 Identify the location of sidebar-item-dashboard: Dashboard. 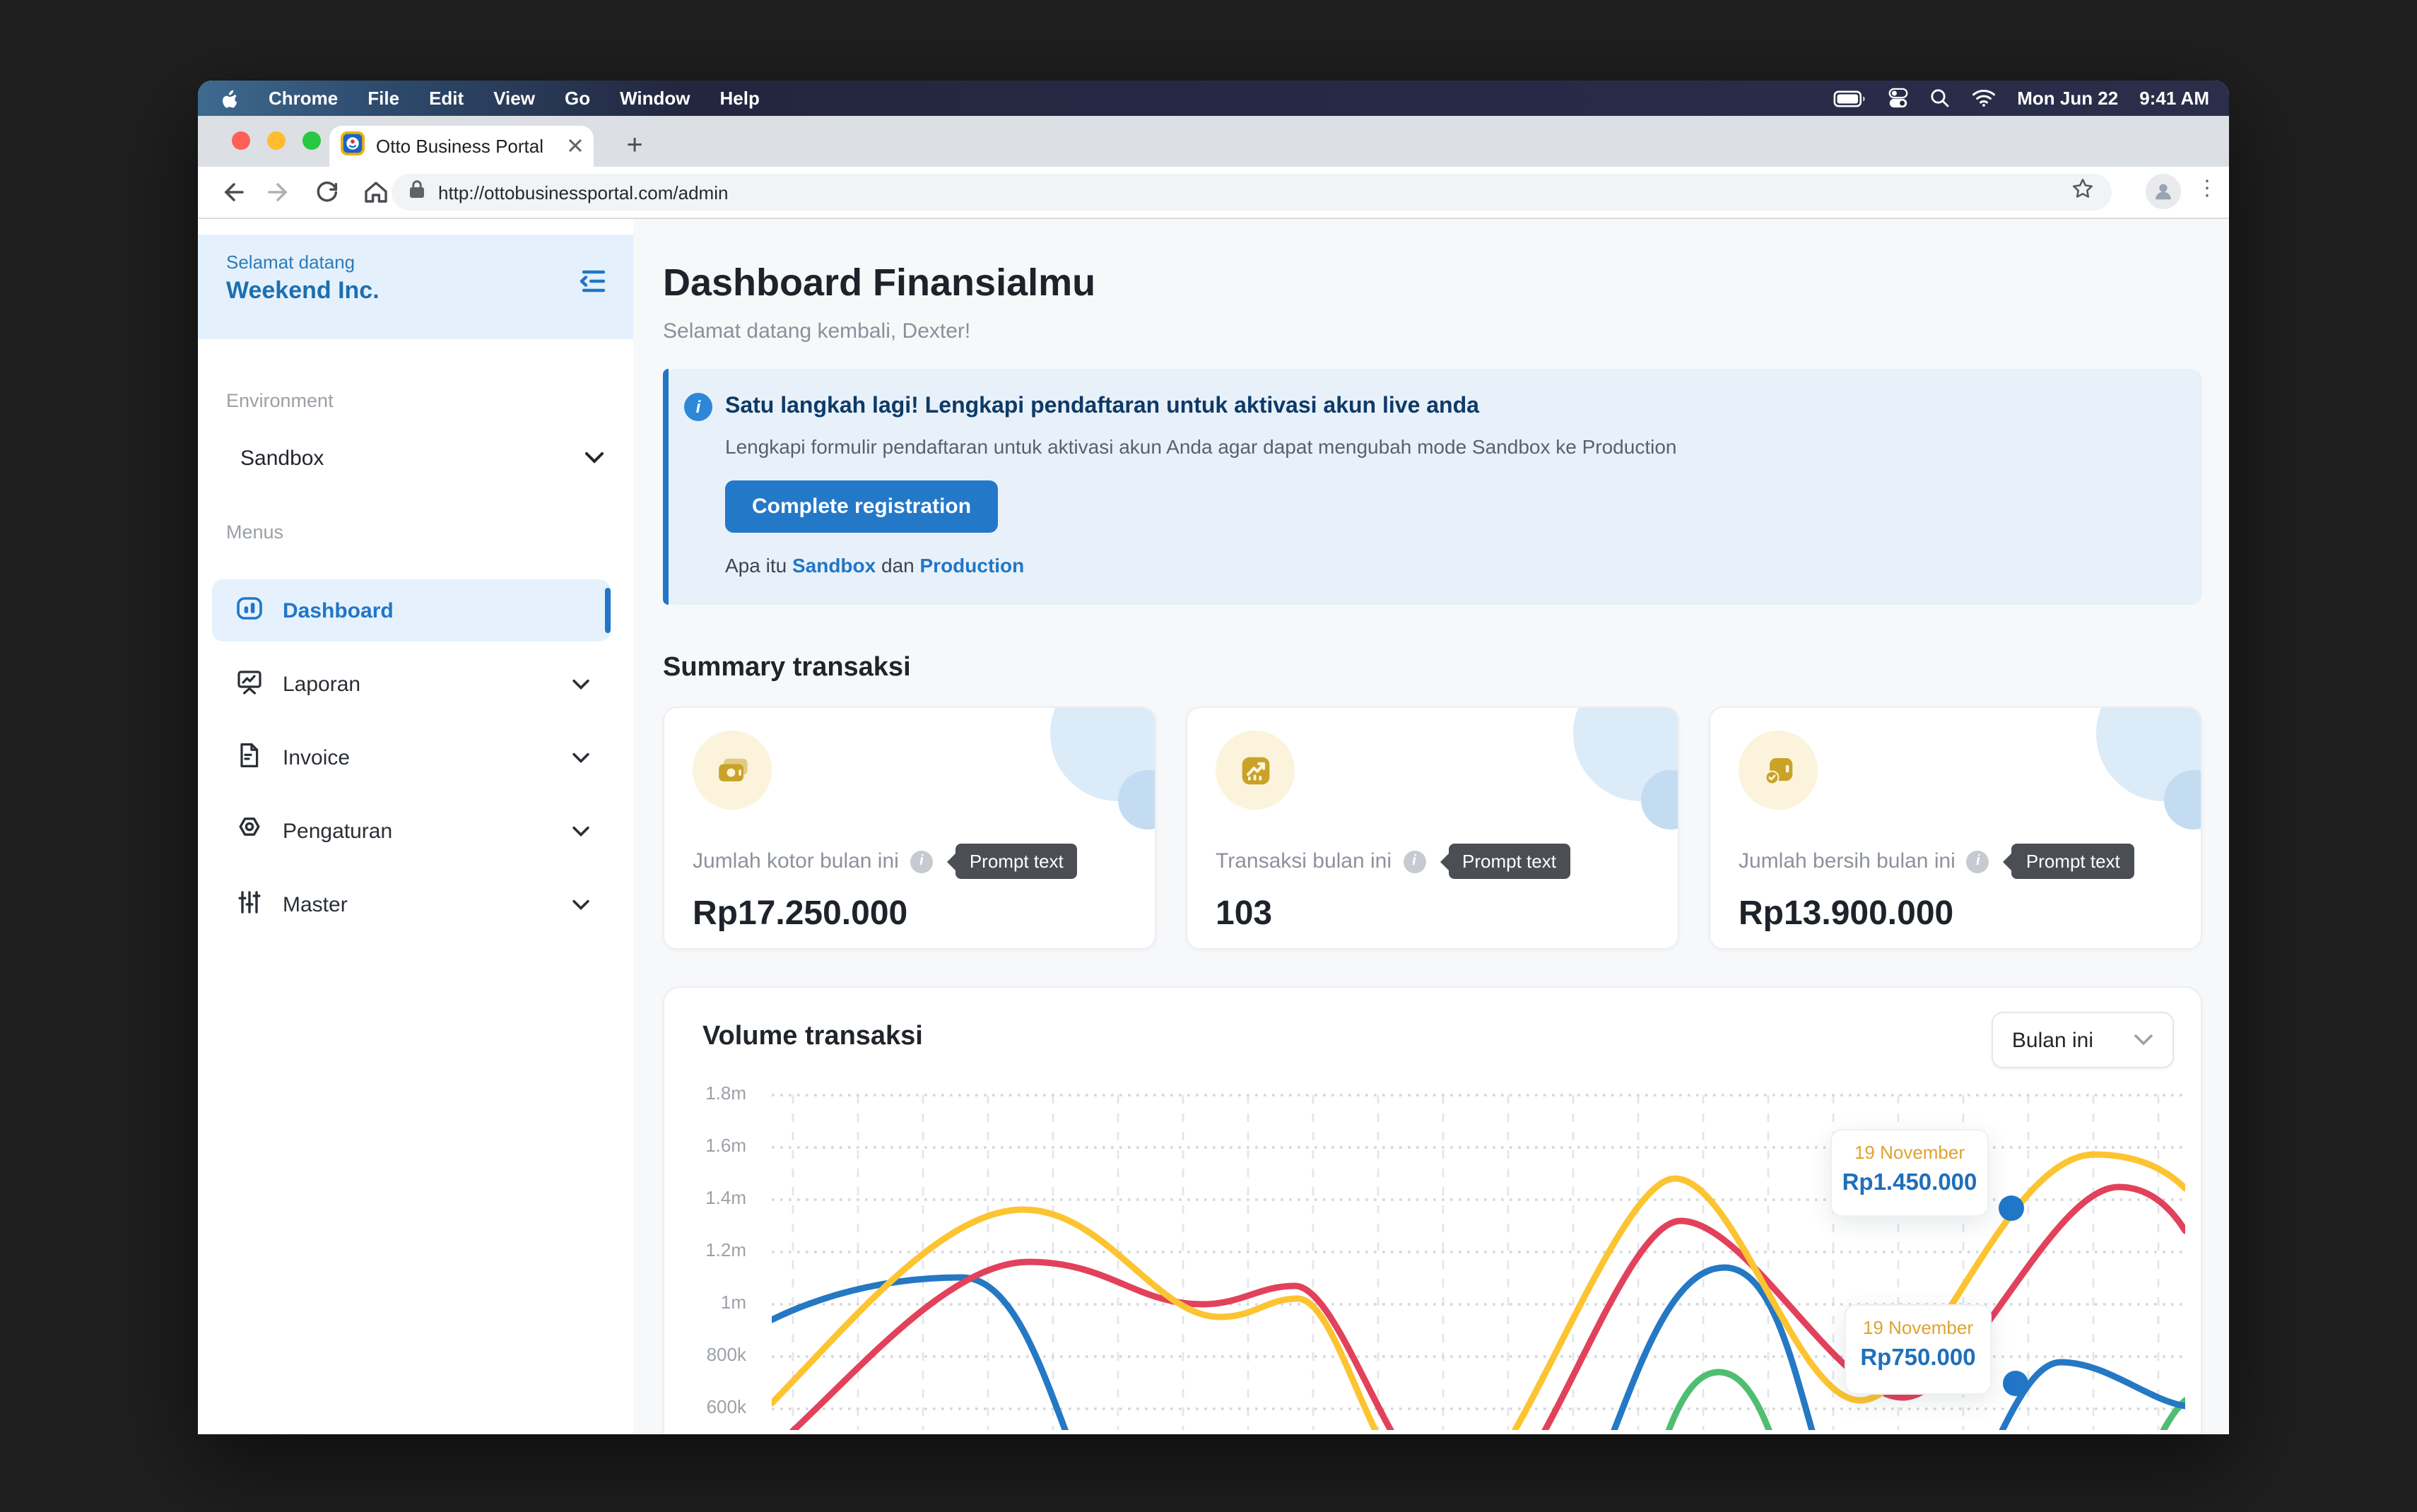
(411, 611).